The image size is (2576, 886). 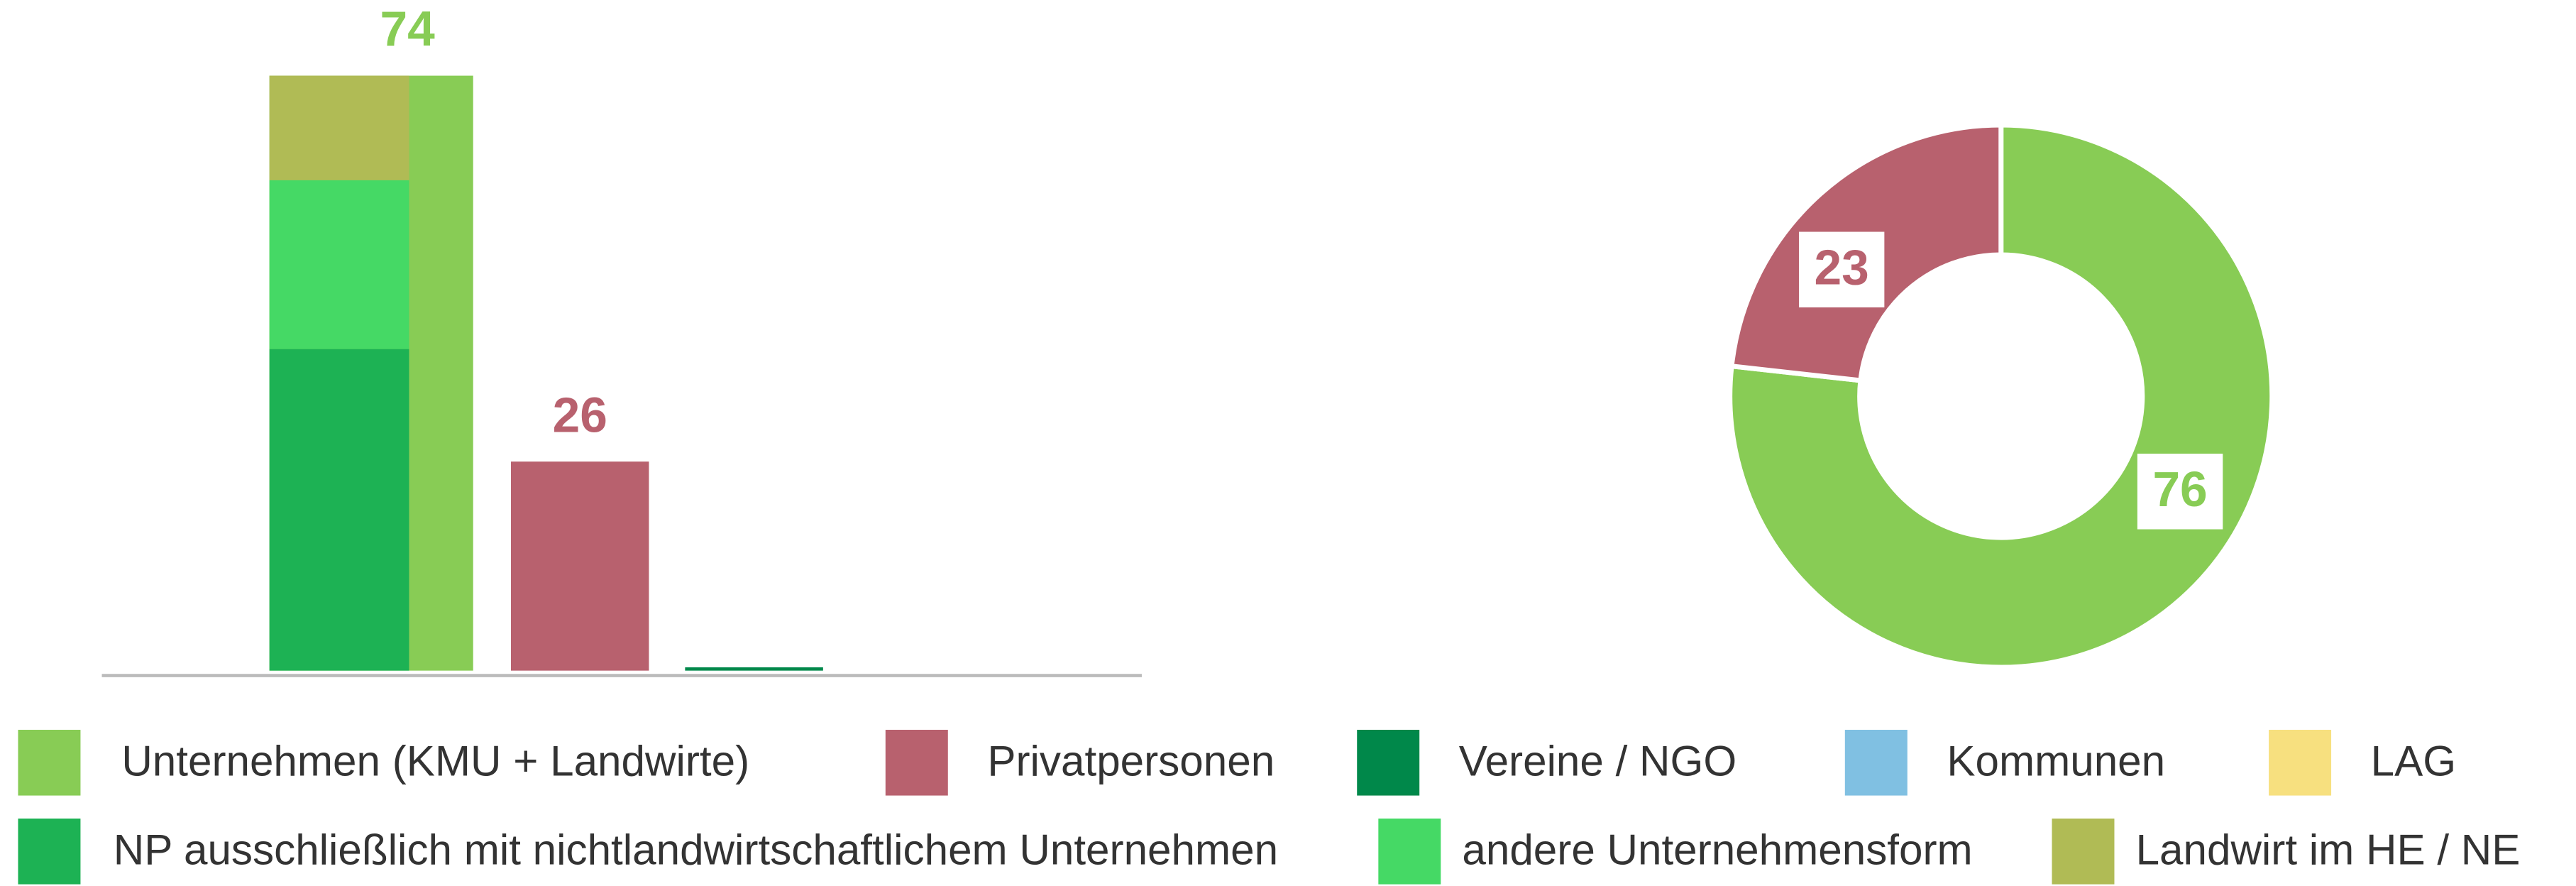 I want to click on legend-label: andere Unternehmensform, so click(x=1717, y=850).